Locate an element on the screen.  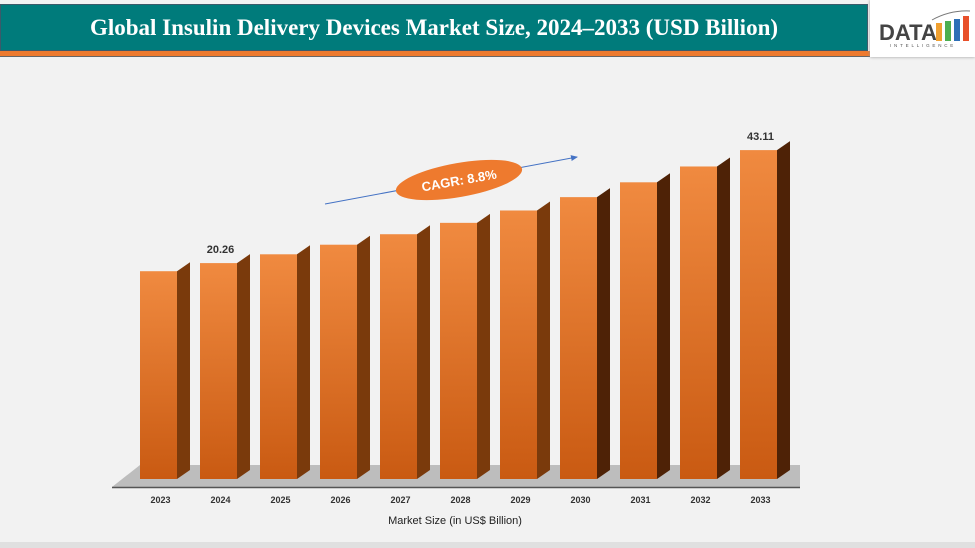
x-tick-label: 2030 is located at coordinates (580, 500).